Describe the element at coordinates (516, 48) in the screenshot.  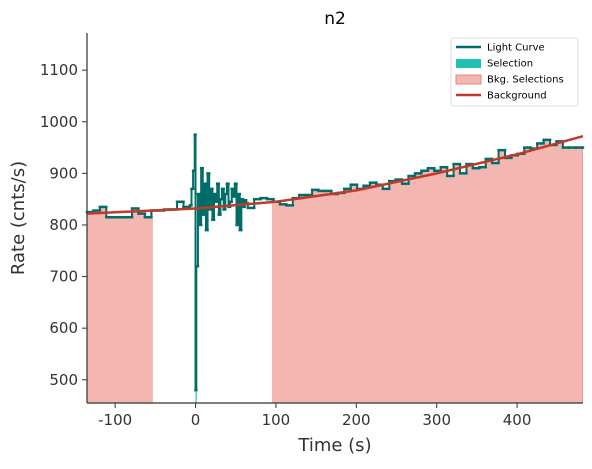
I see `legend-label: Light Curve` at that location.